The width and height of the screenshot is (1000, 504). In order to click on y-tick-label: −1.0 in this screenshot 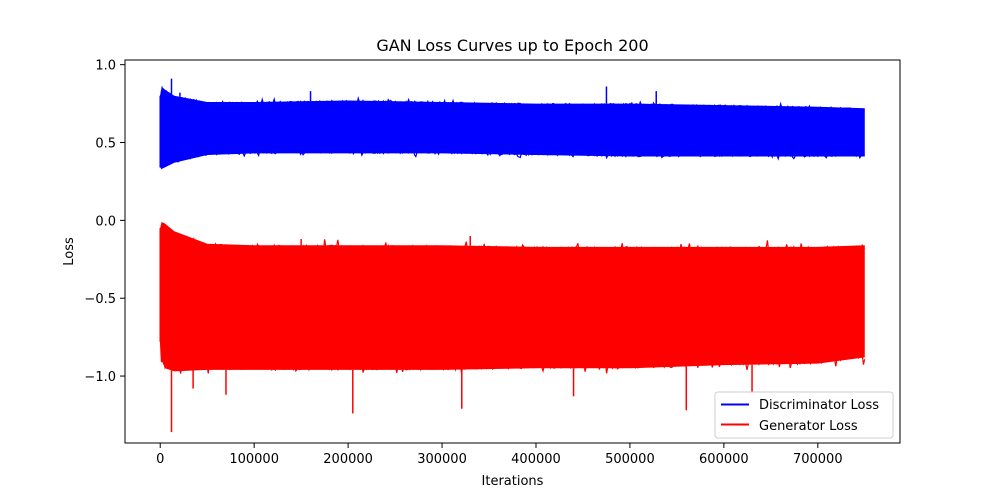, I will do `click(100, 377)`.